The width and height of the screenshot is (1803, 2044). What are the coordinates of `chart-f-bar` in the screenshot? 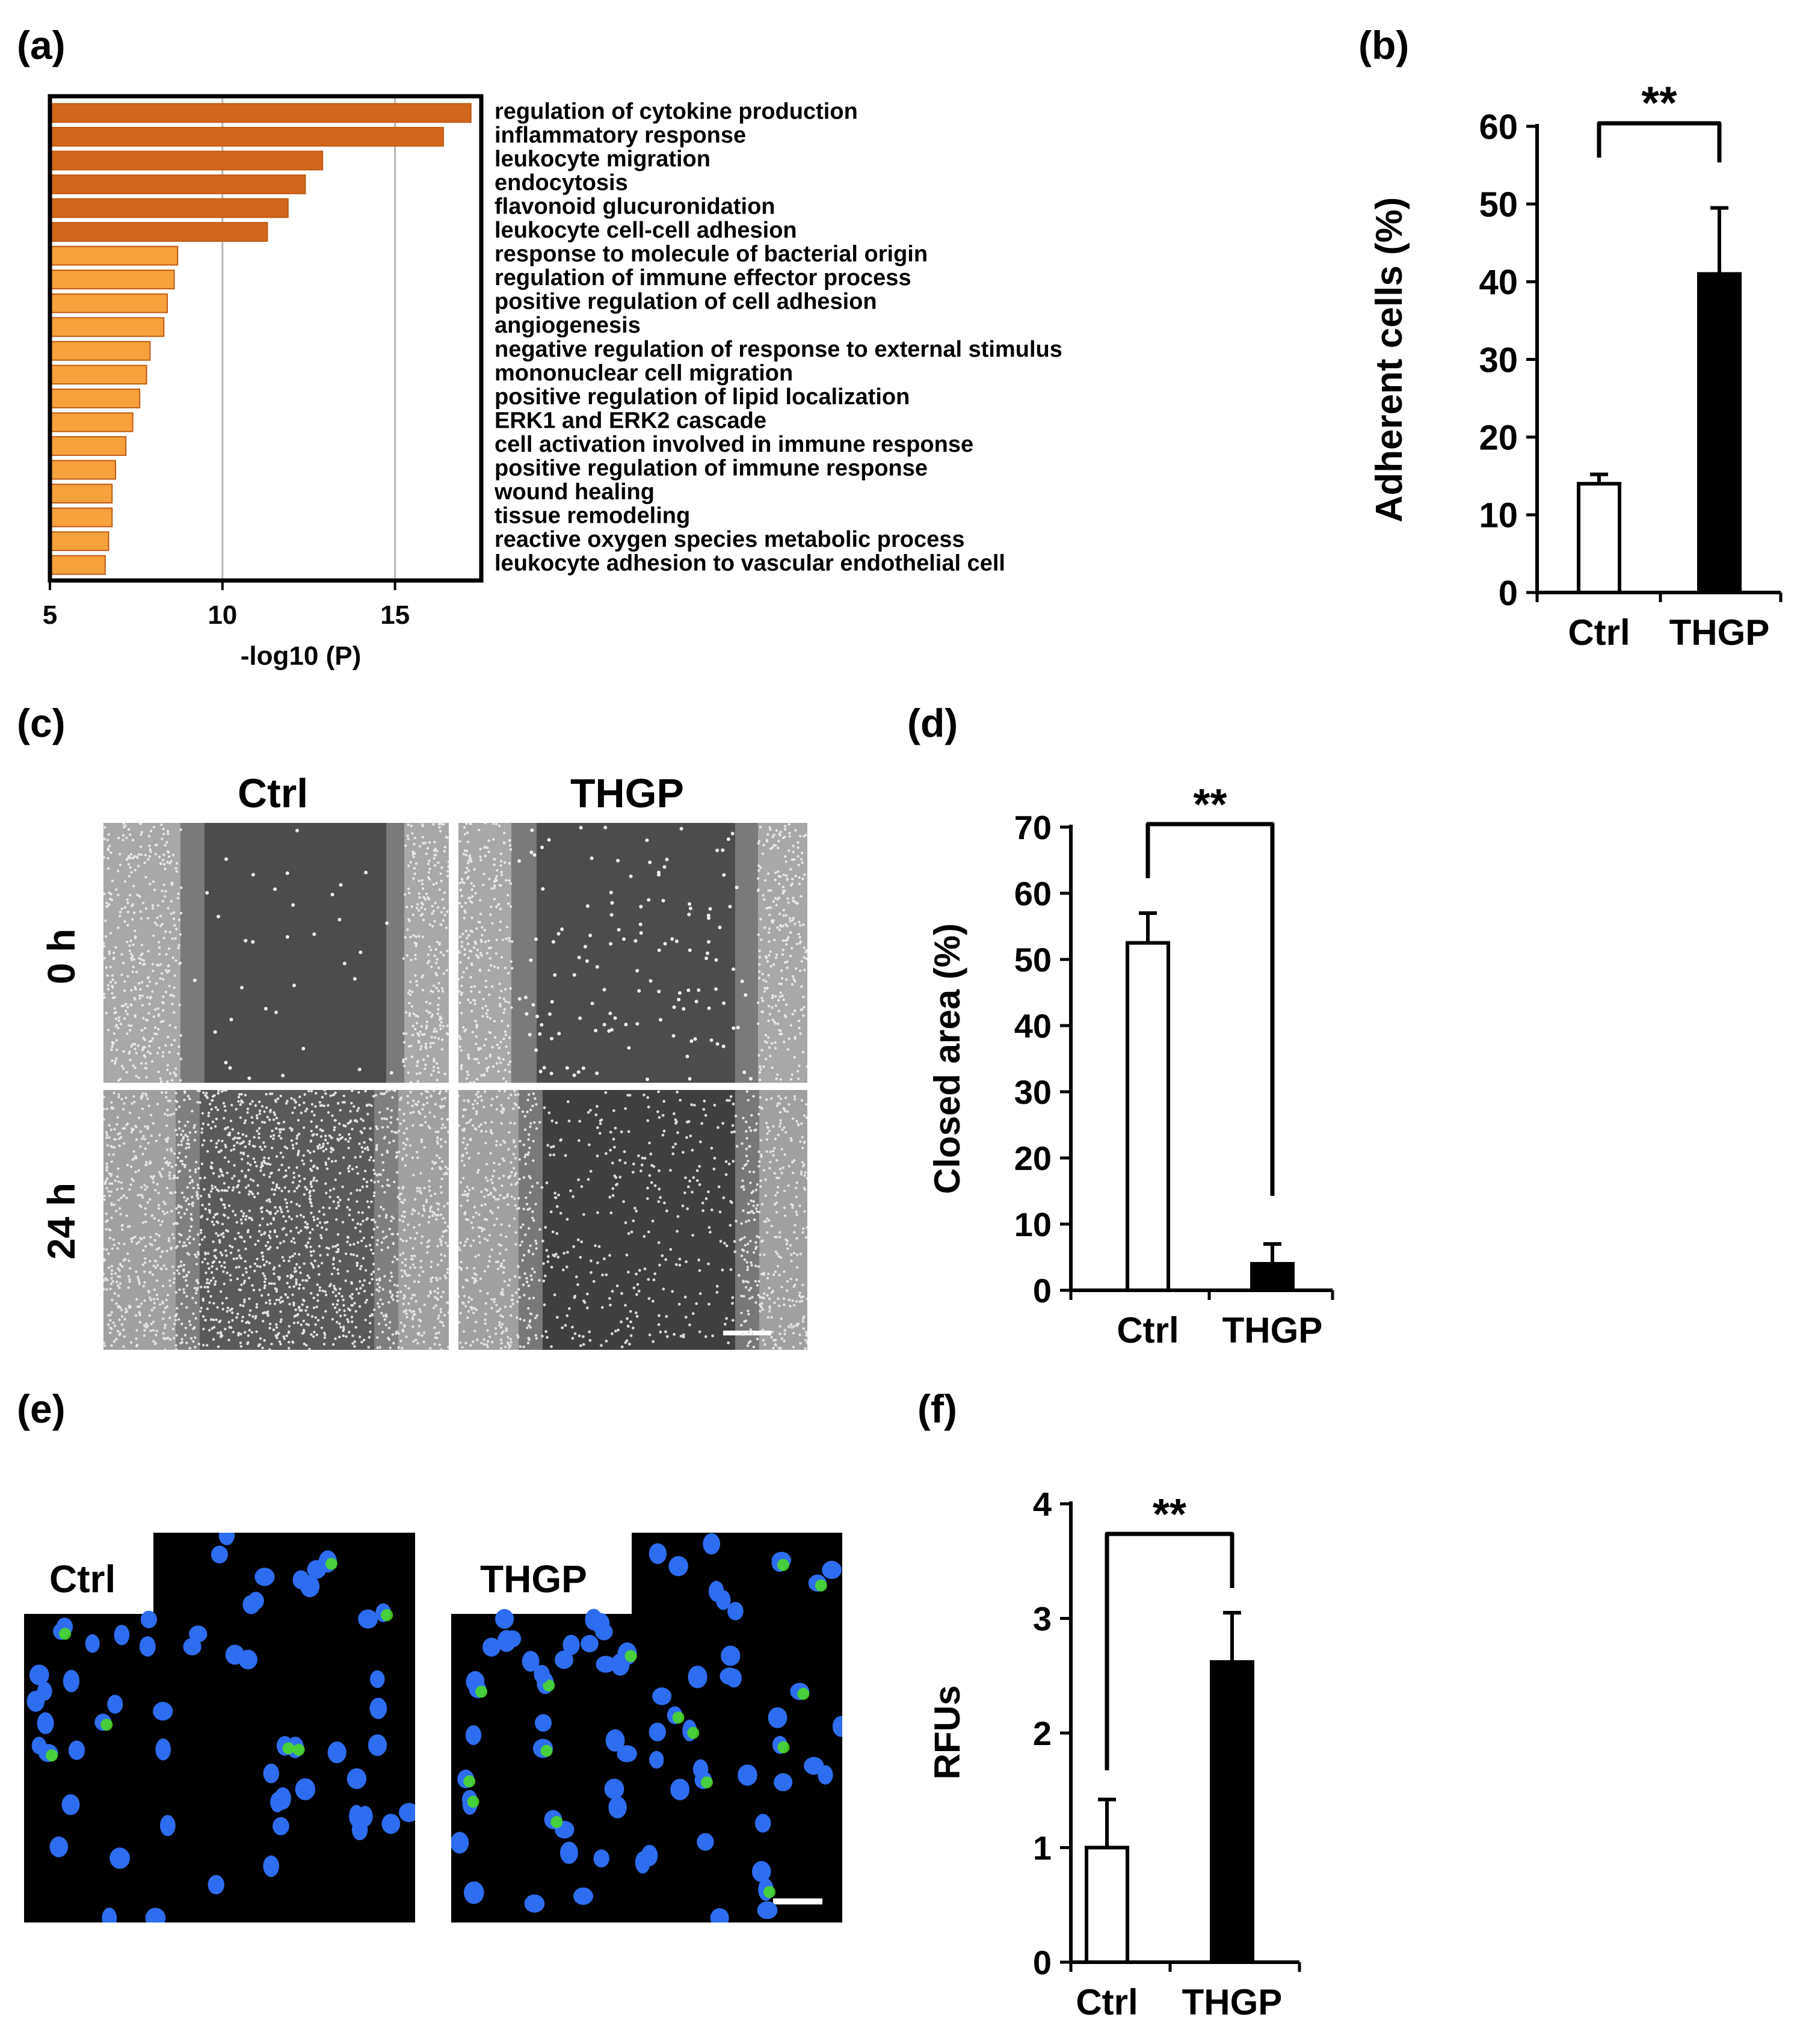 It's located at (1107, 1904).